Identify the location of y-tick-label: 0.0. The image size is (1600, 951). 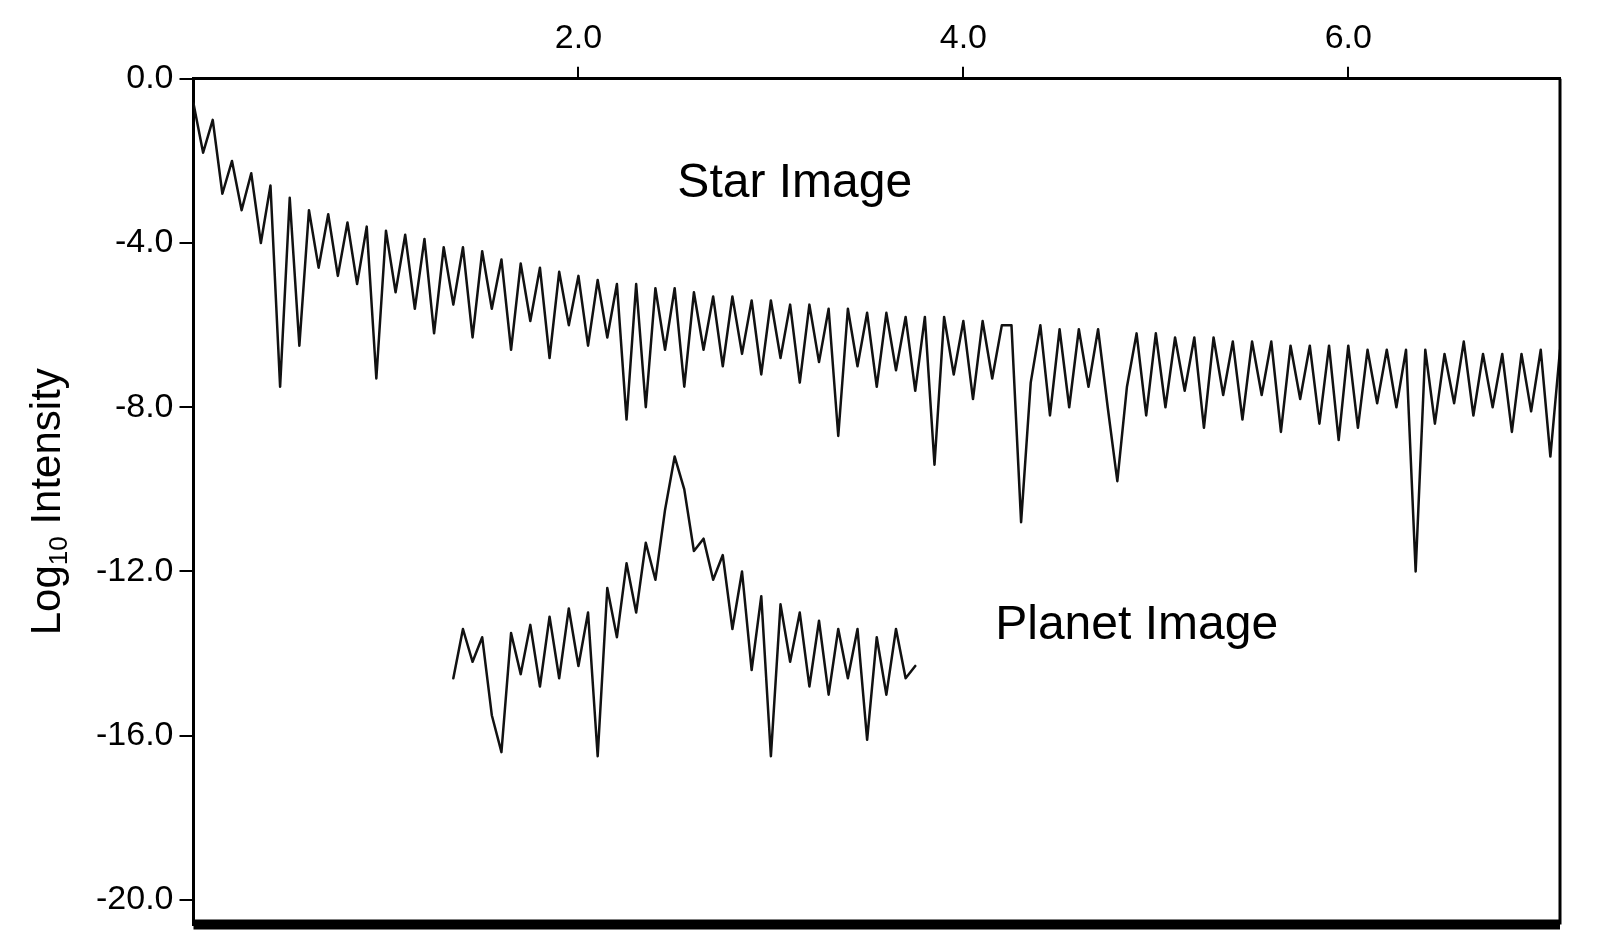
(150, 76).